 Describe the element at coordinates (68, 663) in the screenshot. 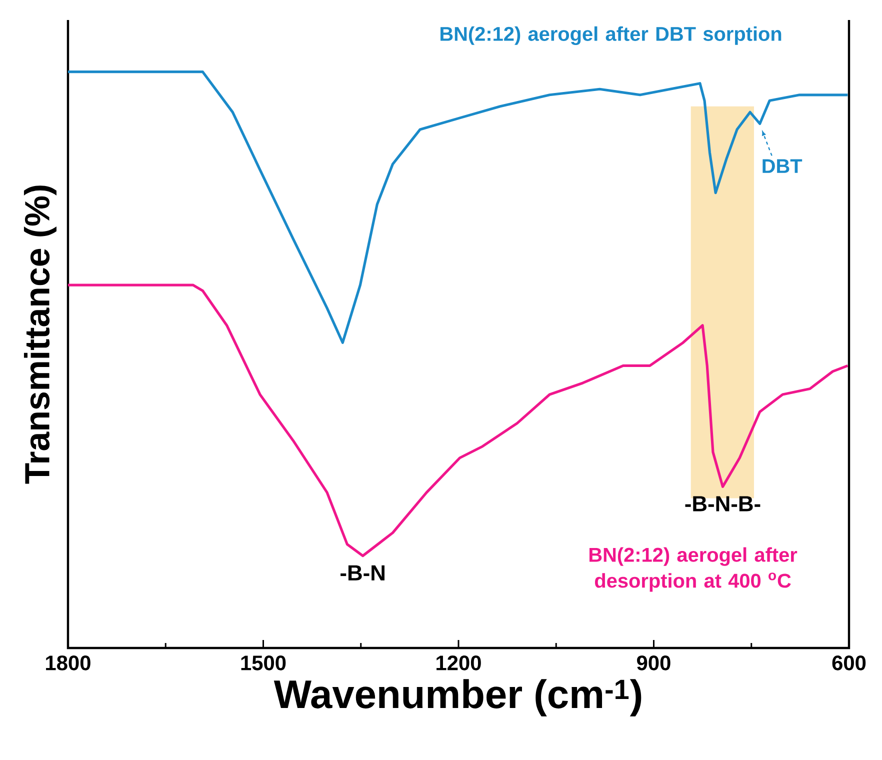

I see `x-tick-label: 1800` at that location.